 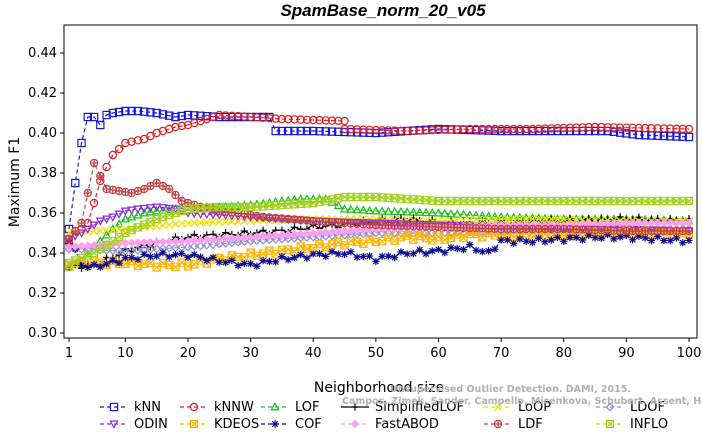 What do you see at coordinates (632, 424) in the screenshot?
I see `legend-item: INFLO` at bounding box center [632, 424].